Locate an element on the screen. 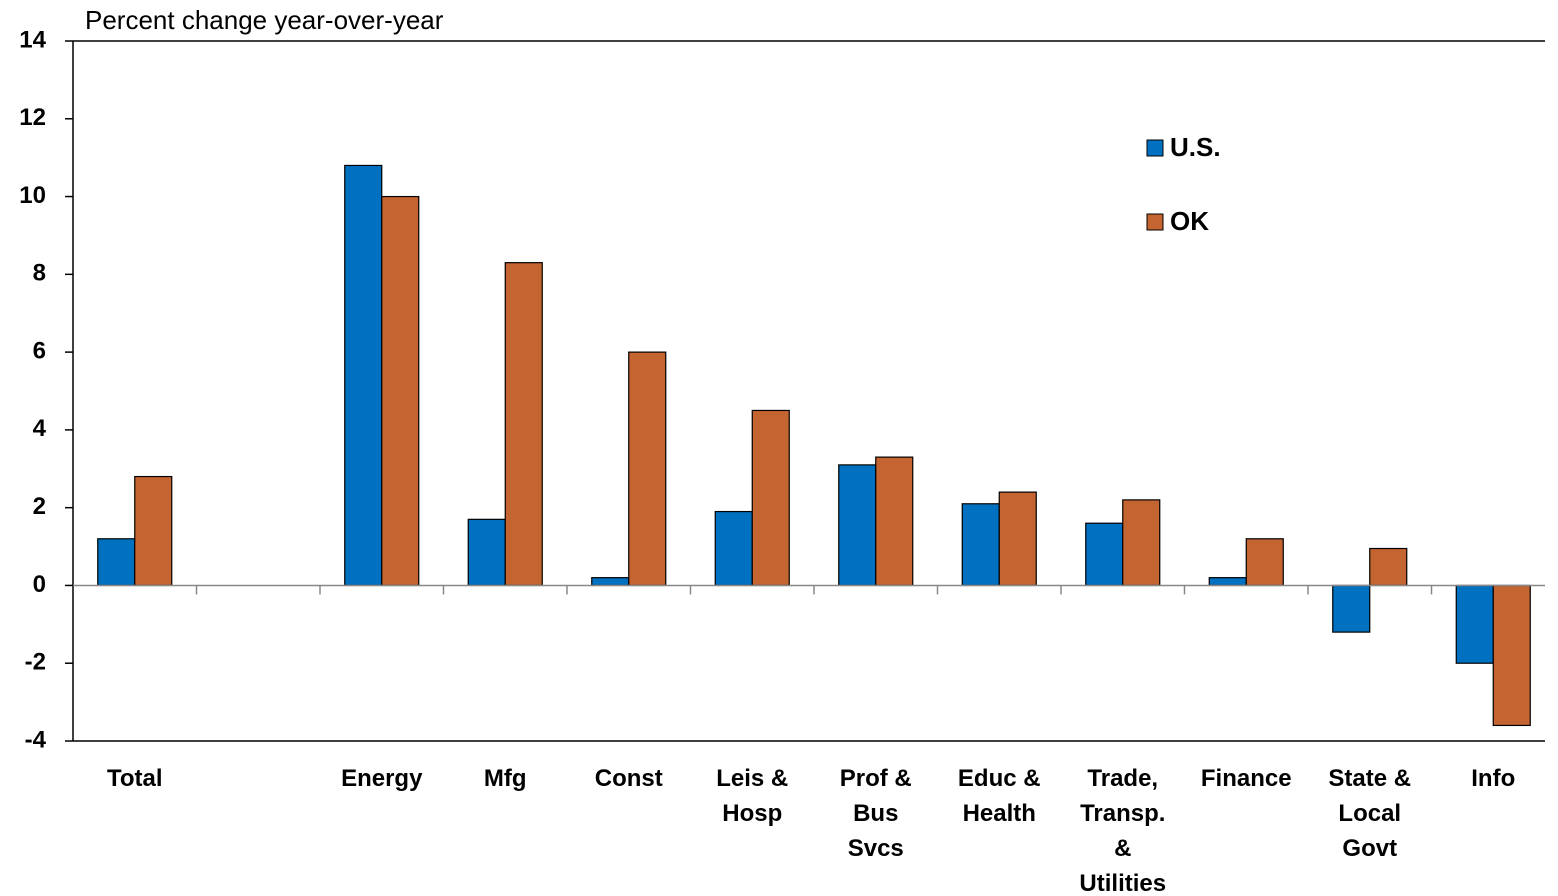 The width and height of the screenshot is (1558, 896). y-tick-label: -2 is located at coordinates (35, 662).